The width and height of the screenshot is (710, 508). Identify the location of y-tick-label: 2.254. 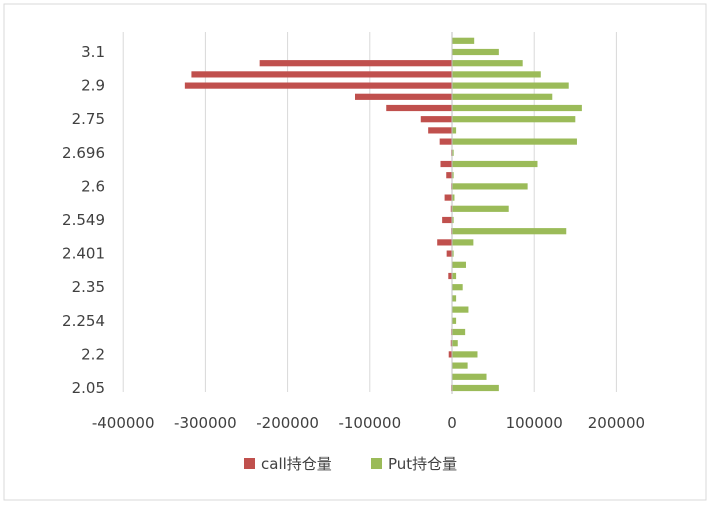
(83, 321).